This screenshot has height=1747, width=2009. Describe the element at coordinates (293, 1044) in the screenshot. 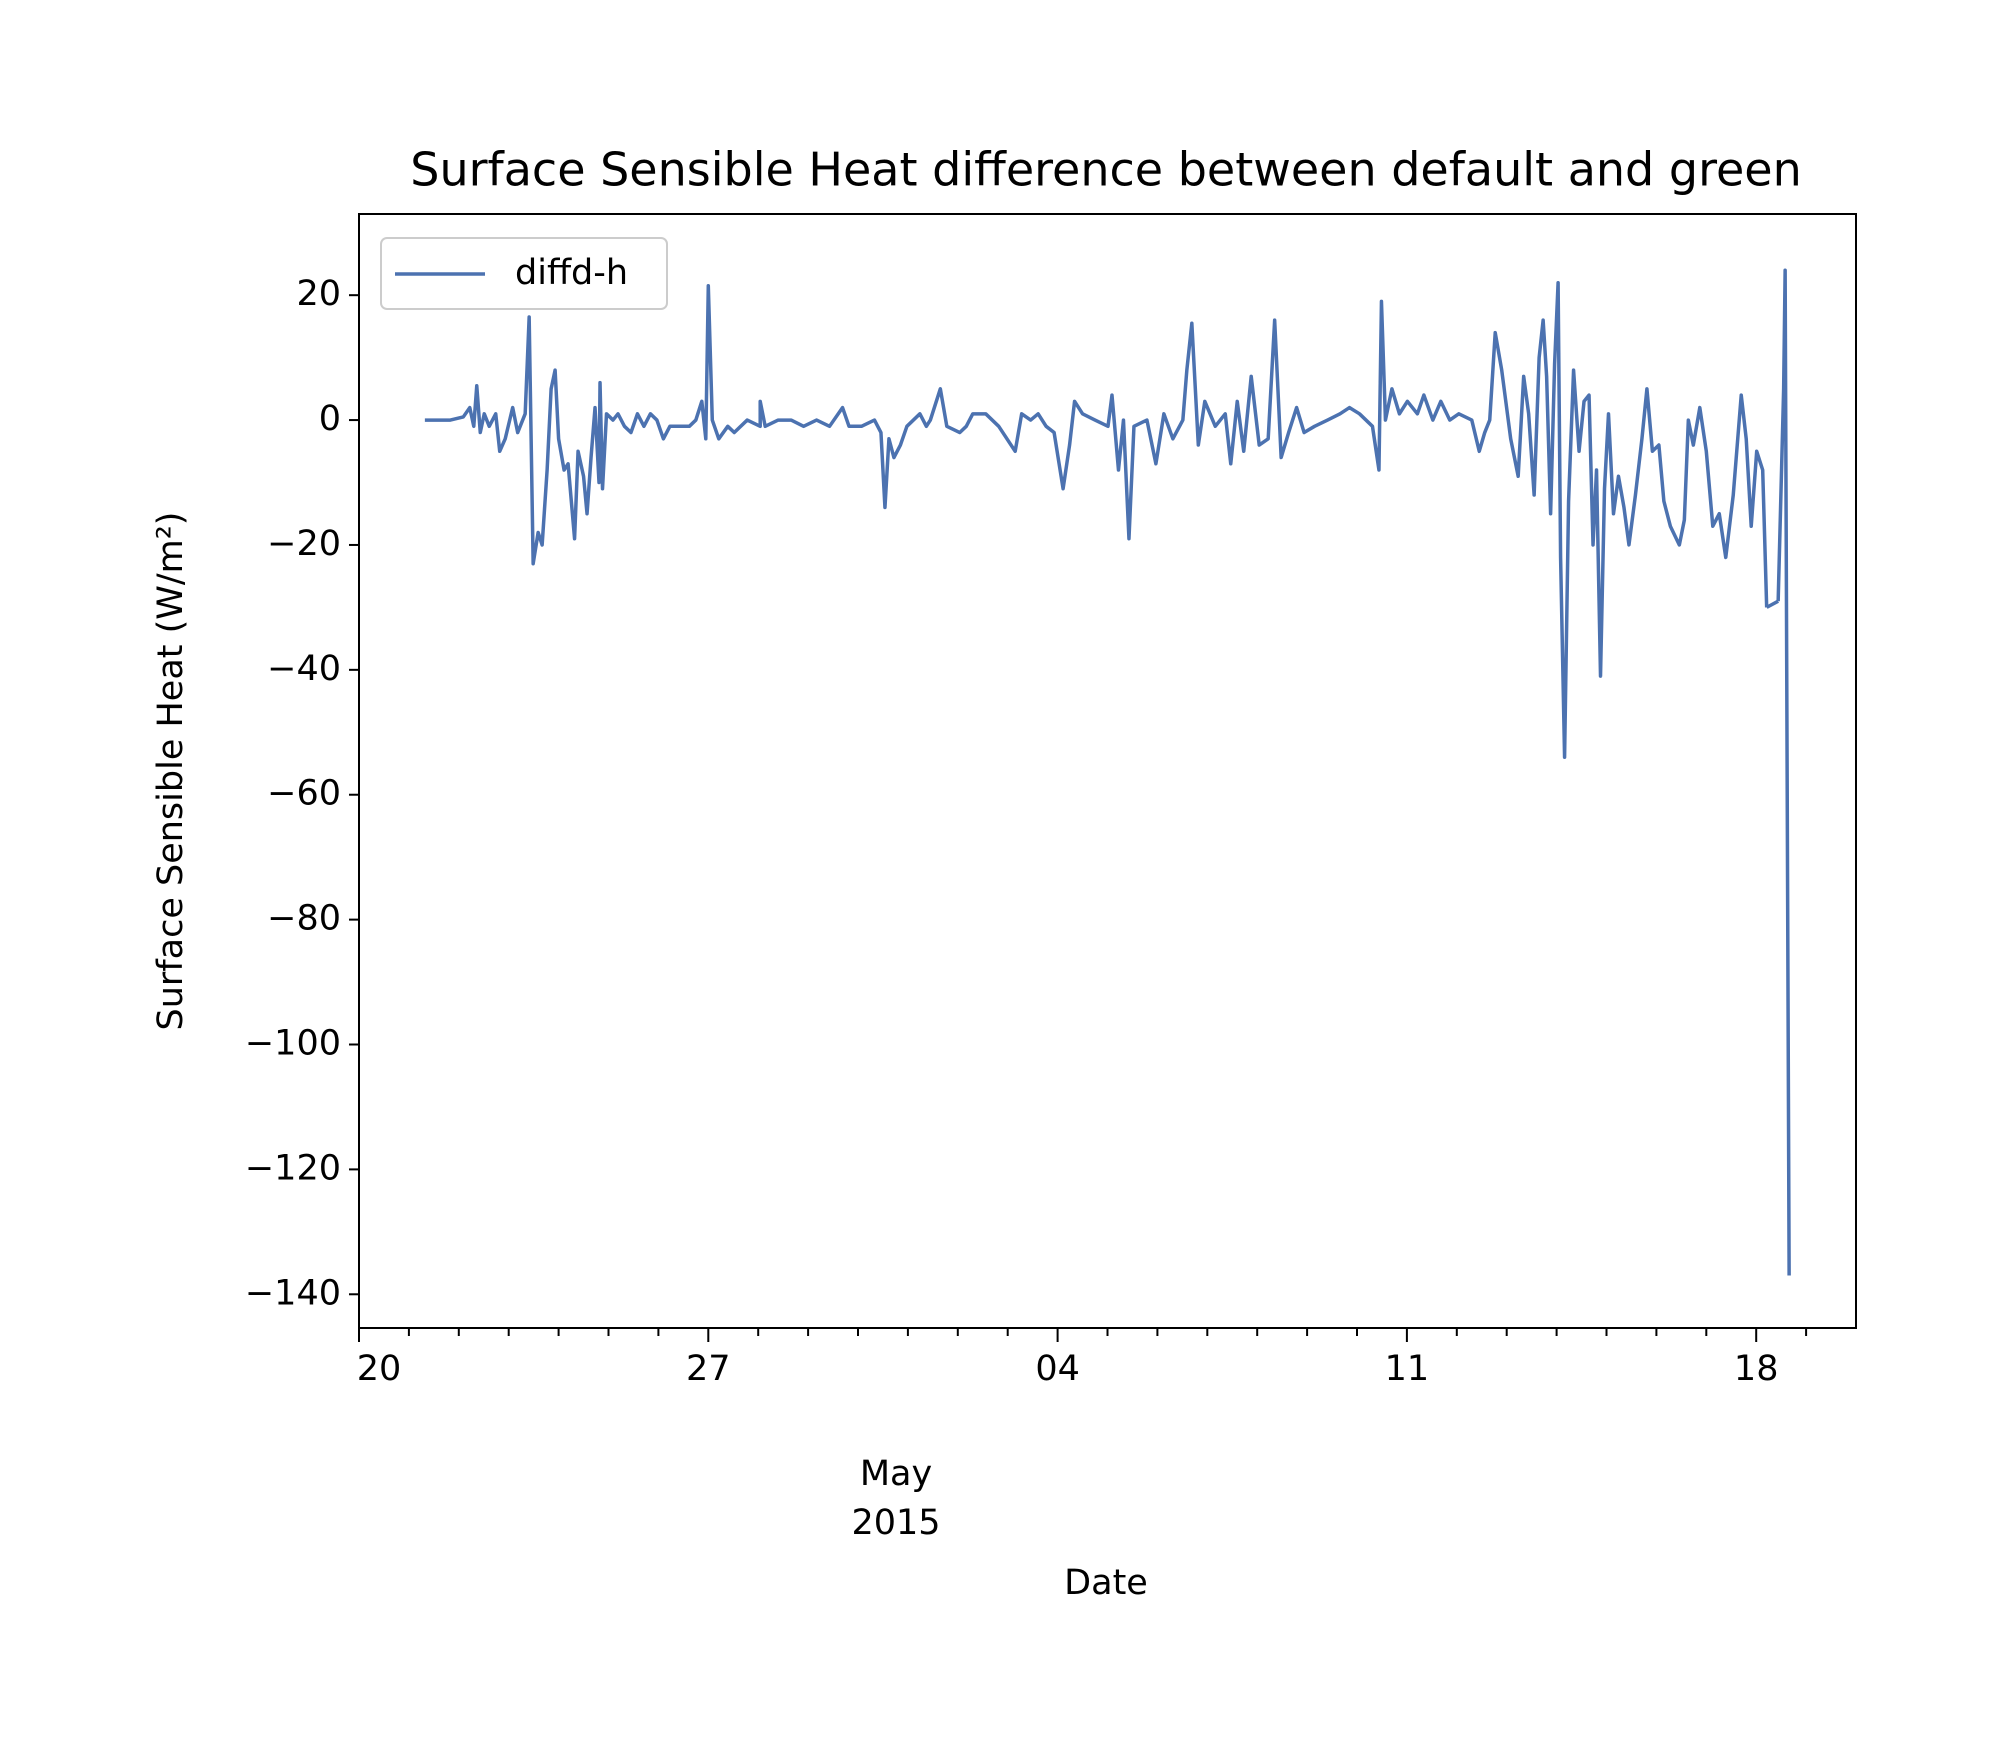

I see `y-tick-label: −100` at that location.